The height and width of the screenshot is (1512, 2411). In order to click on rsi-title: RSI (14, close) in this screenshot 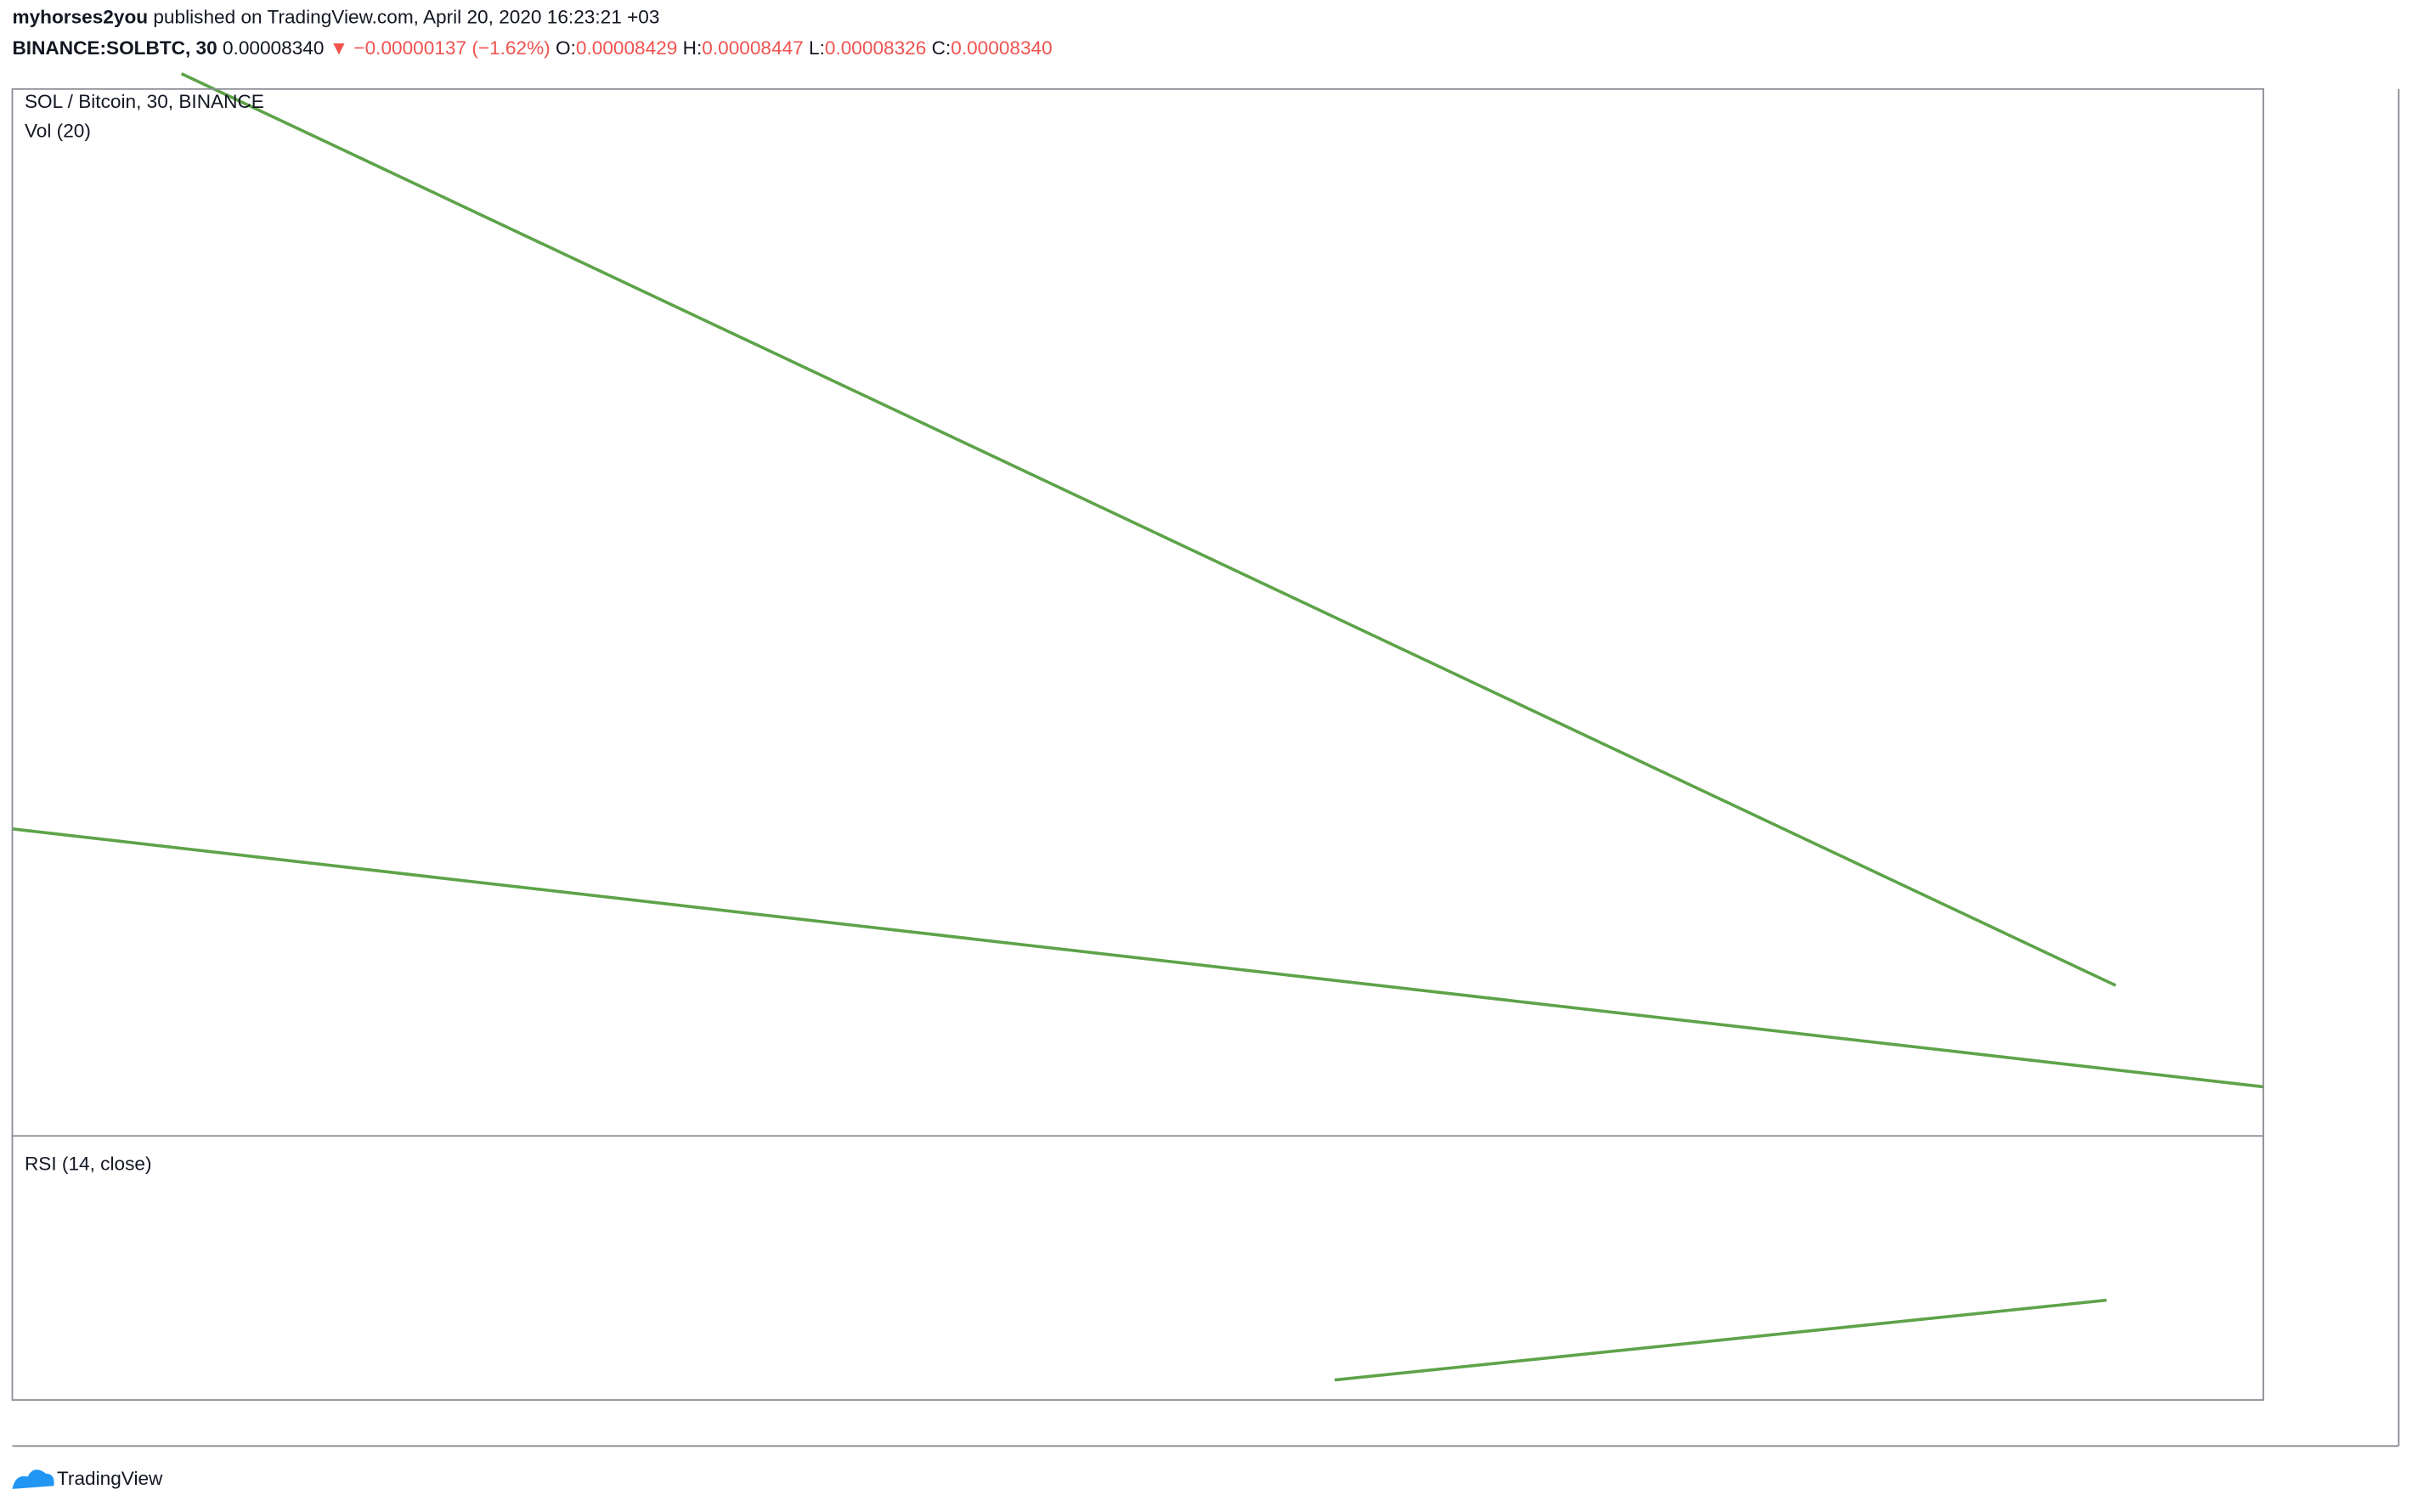, I will do `click(88, 1164)`.